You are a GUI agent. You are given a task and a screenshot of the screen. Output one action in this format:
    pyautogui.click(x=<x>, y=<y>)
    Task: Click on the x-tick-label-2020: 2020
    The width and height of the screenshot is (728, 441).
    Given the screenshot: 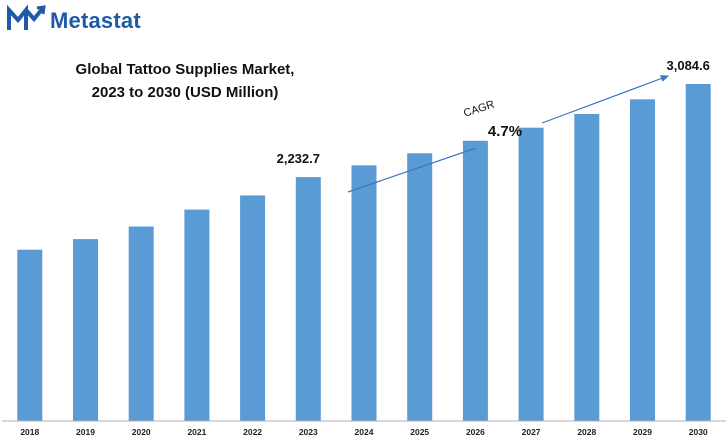 What is the action you would take?
    pyautogui.click(x=141, y=432)
    